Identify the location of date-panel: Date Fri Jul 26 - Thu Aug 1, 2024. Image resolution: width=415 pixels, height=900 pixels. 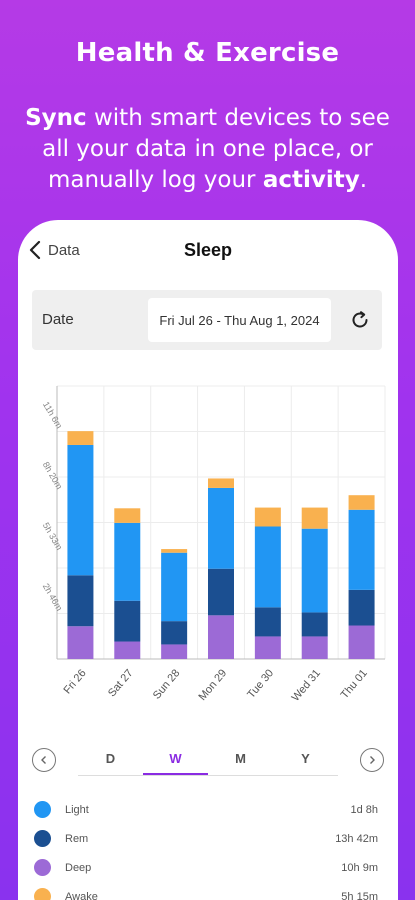
(207, 320).